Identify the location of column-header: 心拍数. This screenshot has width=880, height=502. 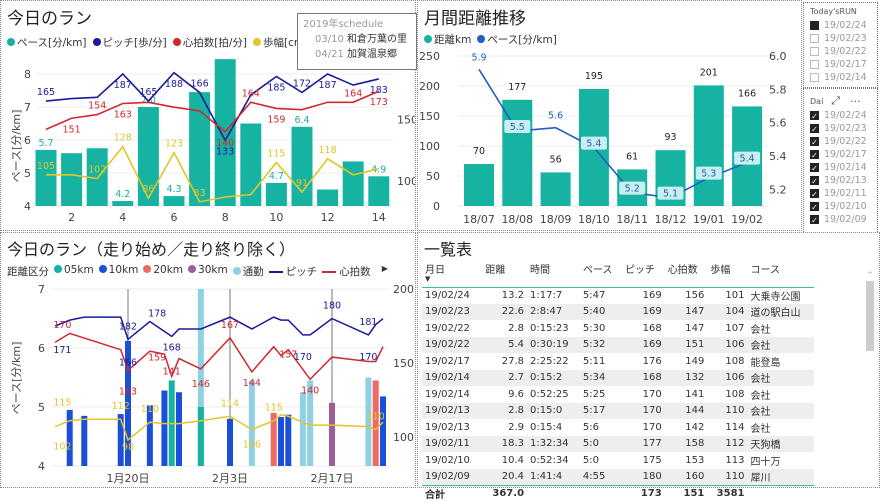
(682, 270).